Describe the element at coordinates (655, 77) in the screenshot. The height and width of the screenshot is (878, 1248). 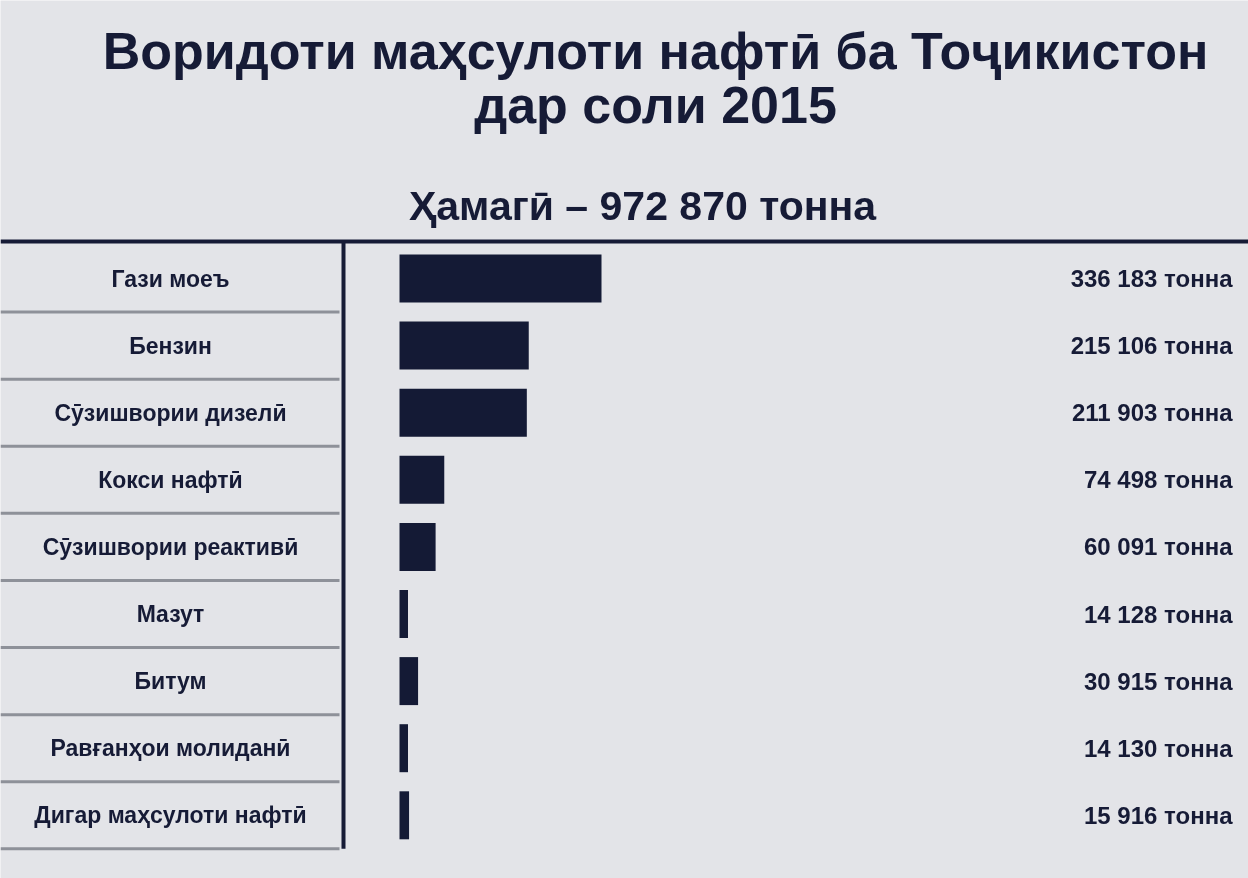
I see `chart-title: Воридоти маҳсулоти нафтӣ ба Тоҷикистон дар соли 2015` at that location.